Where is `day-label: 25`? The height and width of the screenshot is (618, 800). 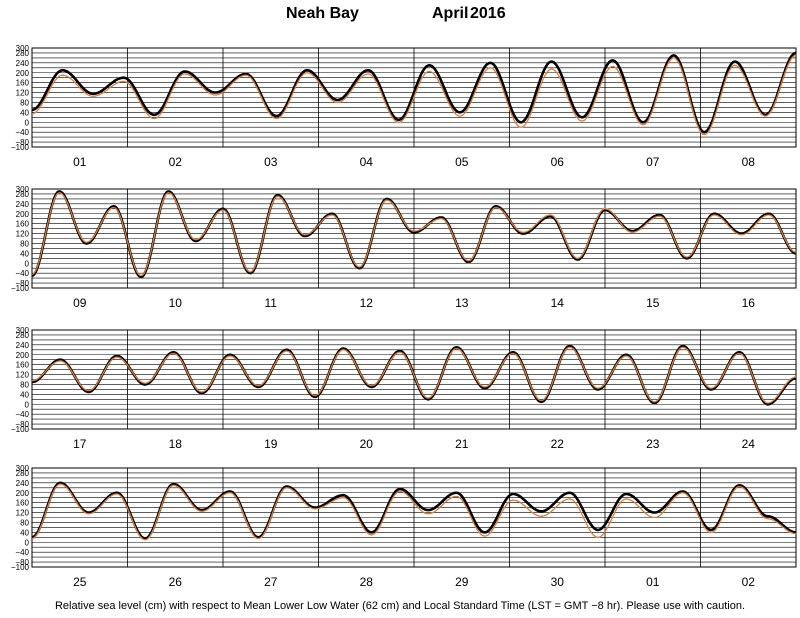
day-label: 25 is located at coordinates (80, 582).